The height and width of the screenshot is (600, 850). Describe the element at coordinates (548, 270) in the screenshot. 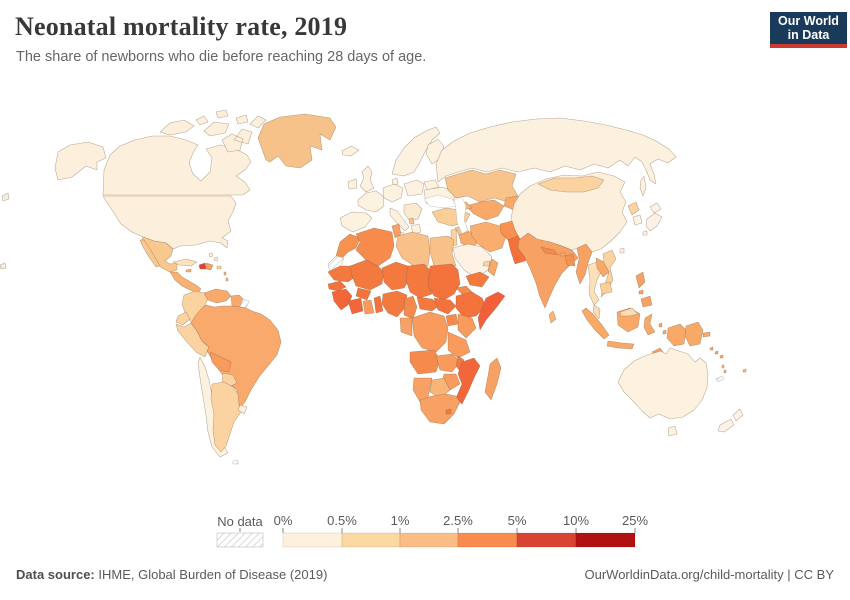

I see `country-india` at that location.